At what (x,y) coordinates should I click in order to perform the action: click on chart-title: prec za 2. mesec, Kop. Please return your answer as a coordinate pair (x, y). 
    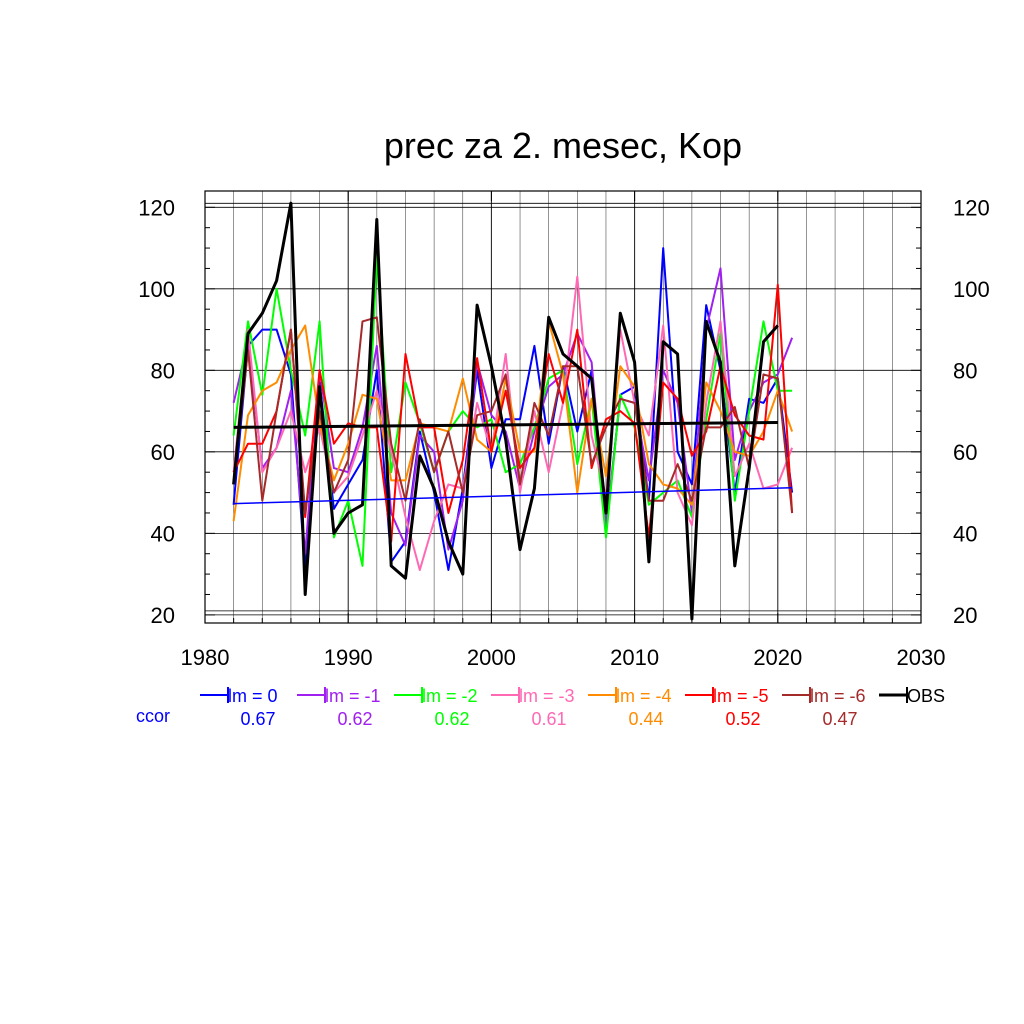
    Looking at the image, I should click on (563, 145).